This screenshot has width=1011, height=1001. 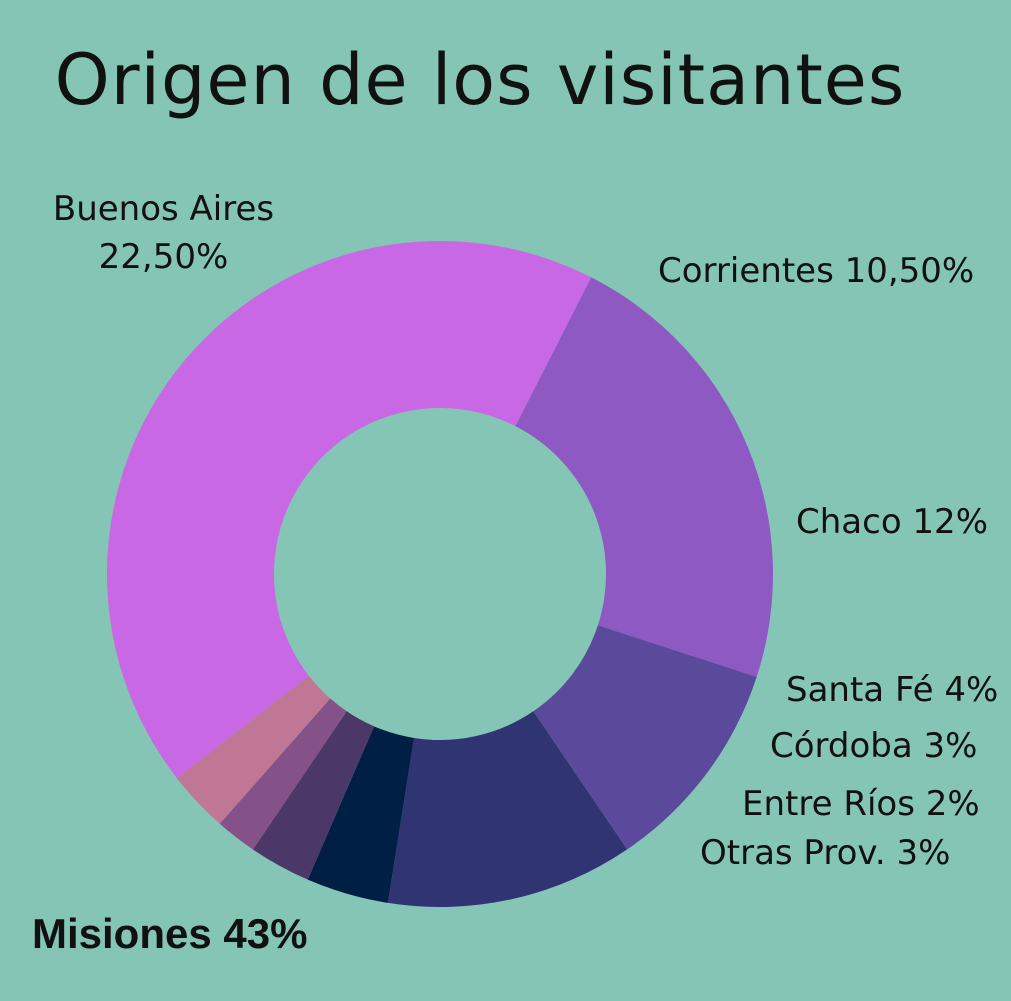 I want to click on label-corrientes: Corrientes 10,50%, so click(x=816, y=271).